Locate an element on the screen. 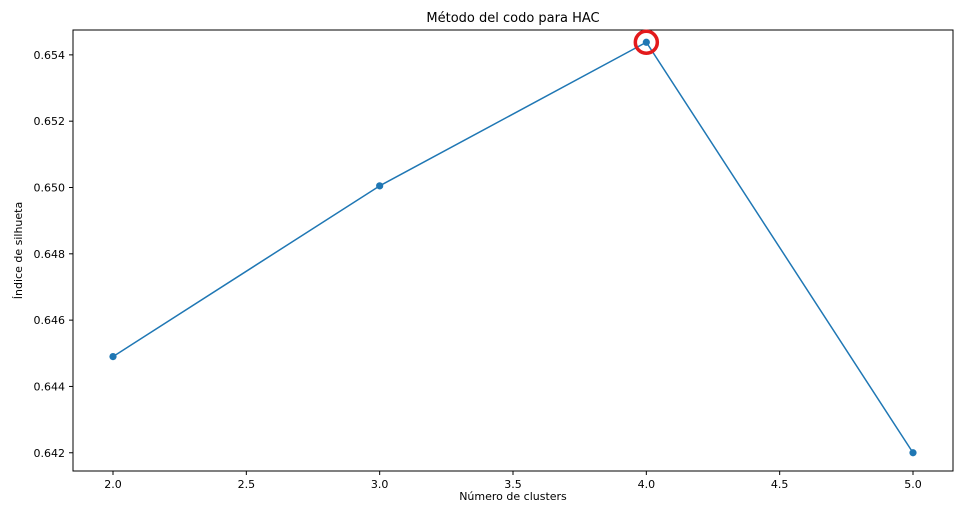 The width and height of the screenshot is (970, 506). y-tick-label: 0.648 is located at coordinates (50, 254).